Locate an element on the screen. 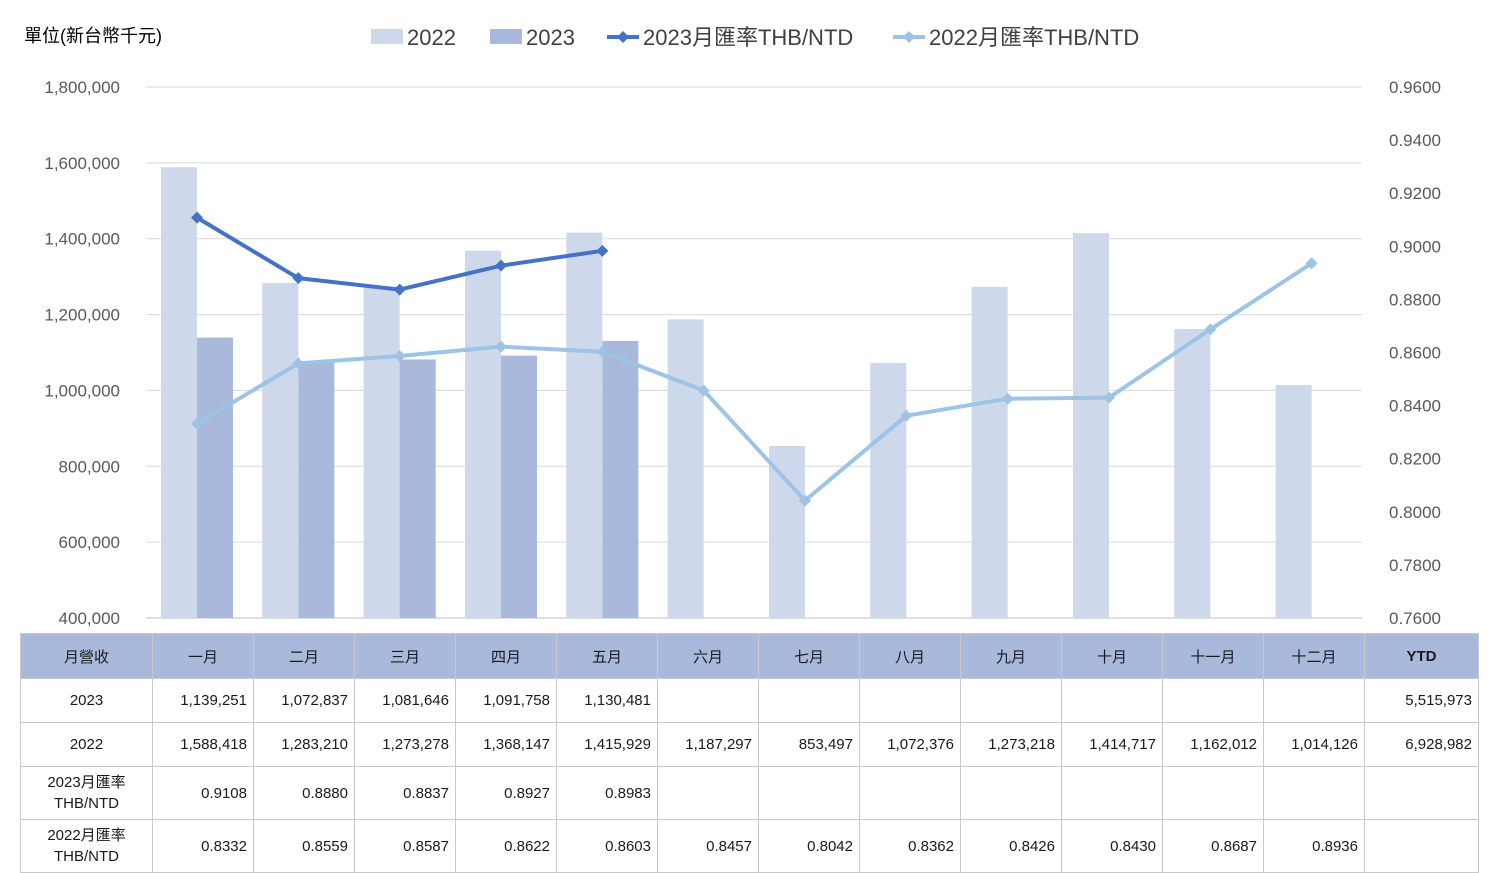 The width and height of the screenshot is (1500, 873). table-cell: 1,162,012 is located at coordinates (1213, 744).